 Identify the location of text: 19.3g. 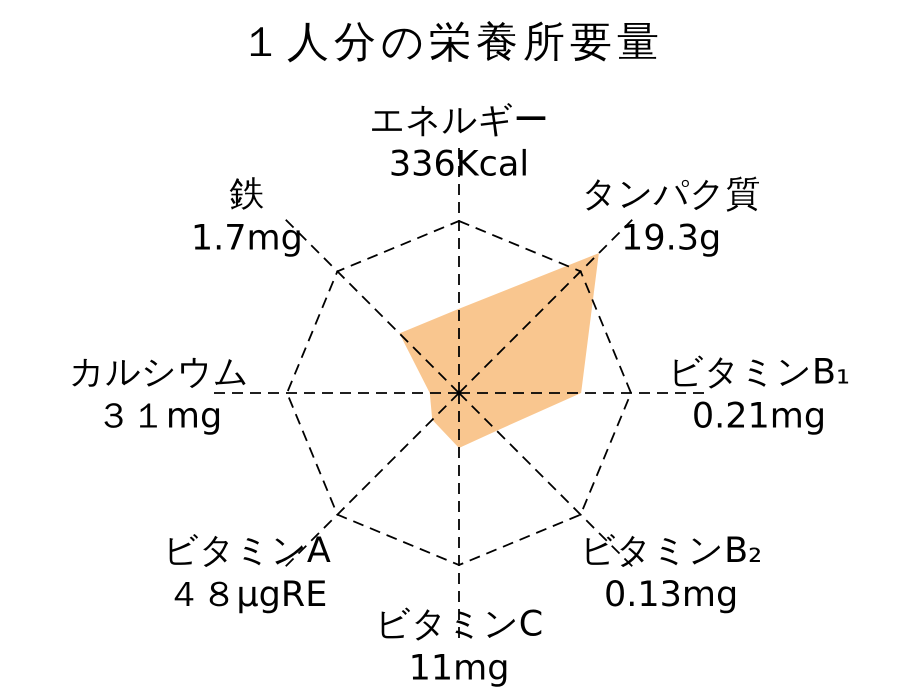
(671, 238).